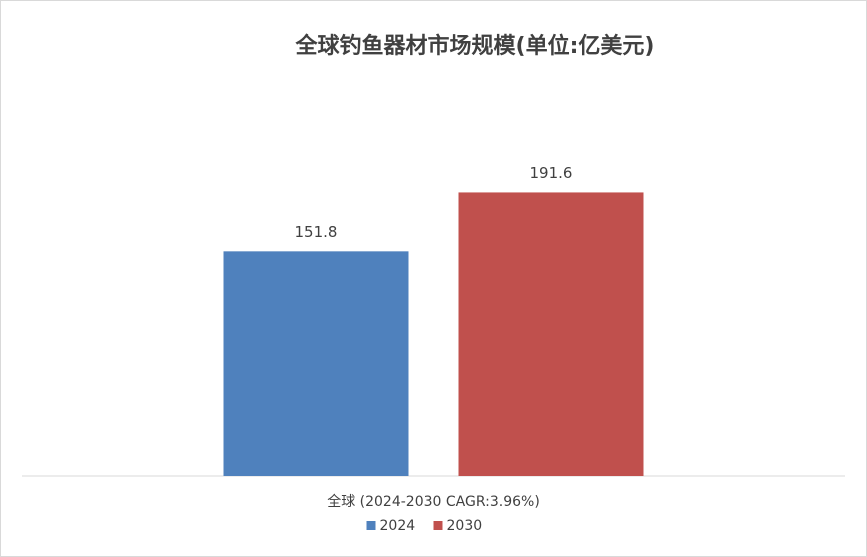 The height and width of the screenshot is (557, 867). Describe the element at coordinates (475, 46) in the screenshot. I see `chart-title: 全球钓鱼器材市场规模(单位:亿美元)` at that location.